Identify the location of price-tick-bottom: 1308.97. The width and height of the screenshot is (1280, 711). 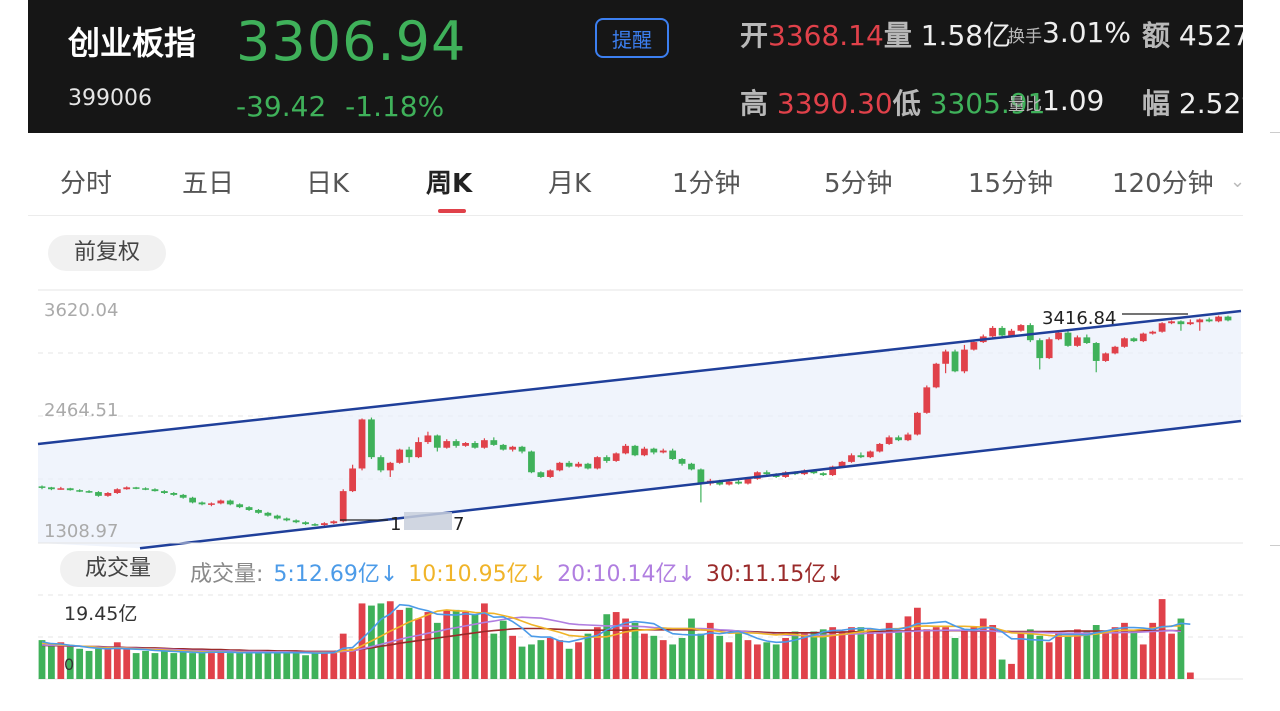
(81, 531).